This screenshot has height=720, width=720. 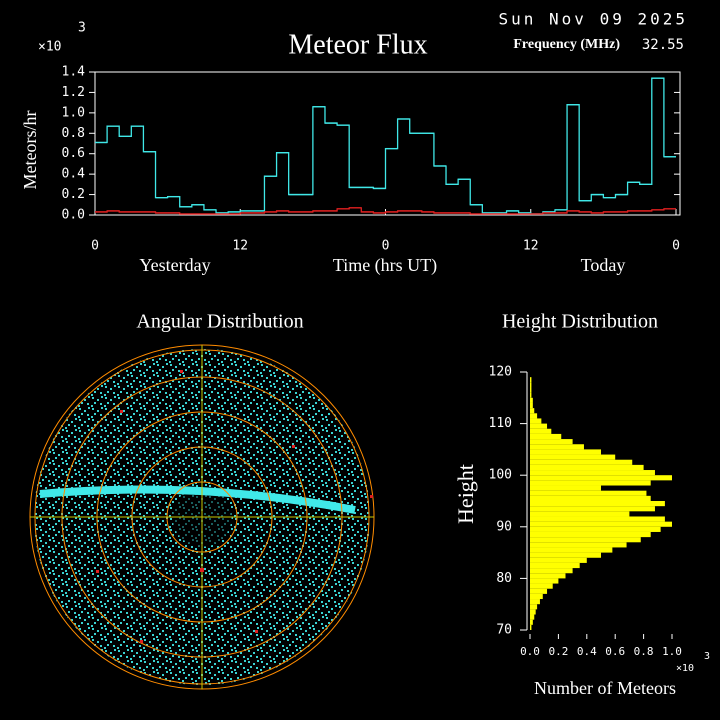 I want to click on y-tick-label: 1.4, so click(x=74, y=72).